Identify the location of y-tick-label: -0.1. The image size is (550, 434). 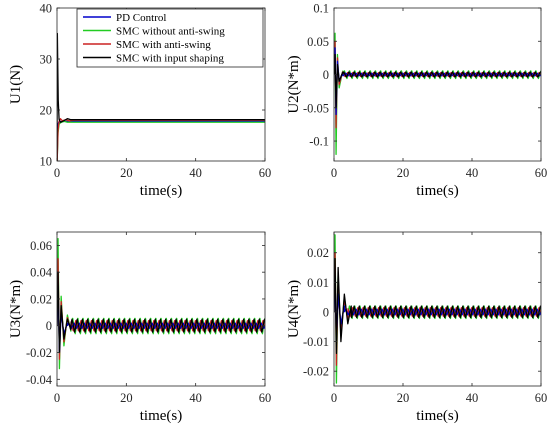
(319, 142).